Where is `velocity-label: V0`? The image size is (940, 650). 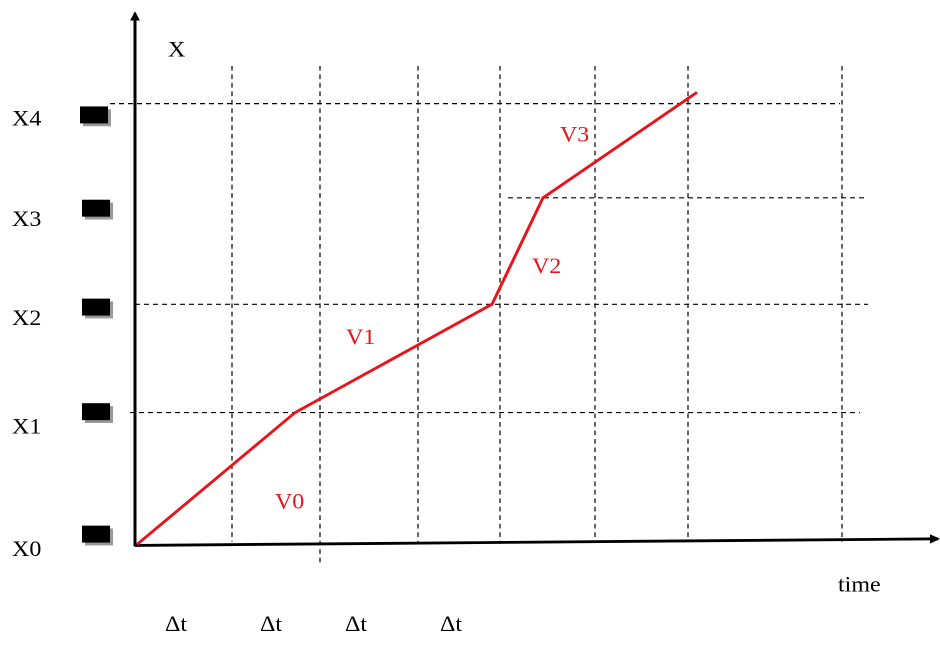
velocity-label: V0 is located at coordinates (289, 501).